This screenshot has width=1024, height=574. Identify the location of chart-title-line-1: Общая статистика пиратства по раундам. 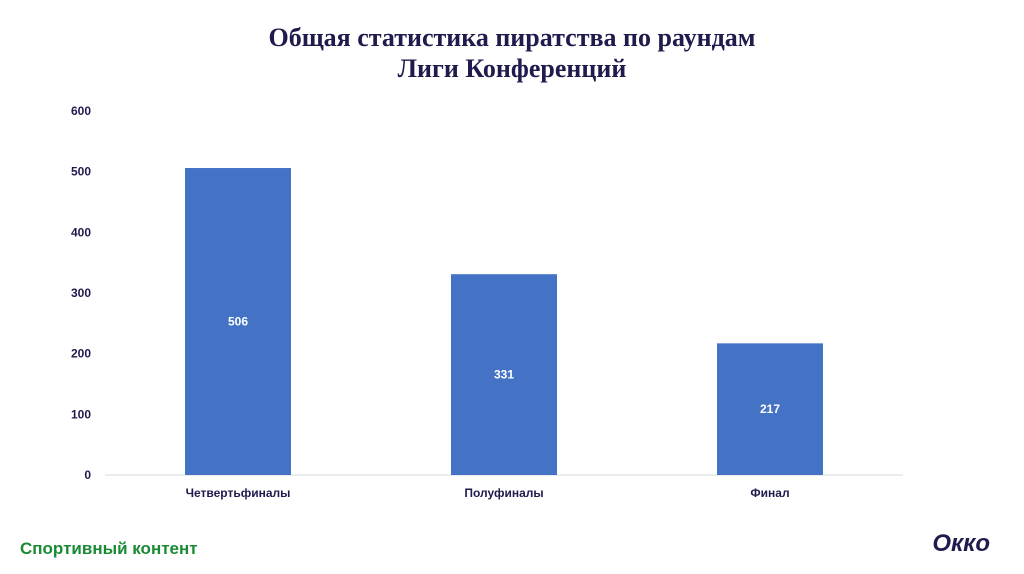
(512, 37).